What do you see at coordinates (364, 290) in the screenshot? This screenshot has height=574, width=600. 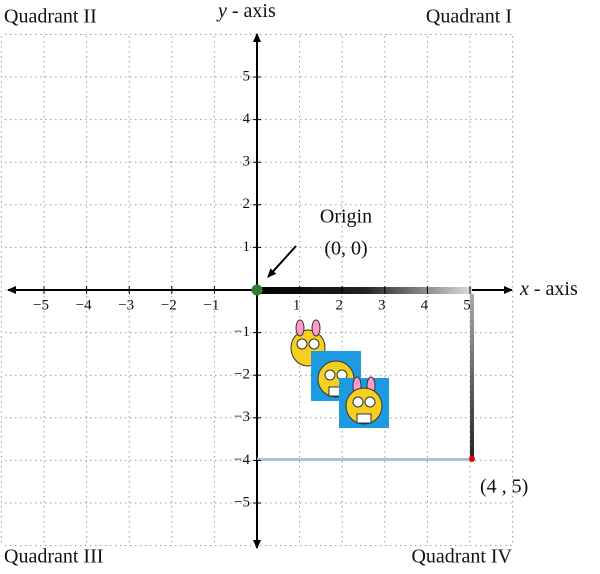 I see `path-top` at bounding box center [364, 290].